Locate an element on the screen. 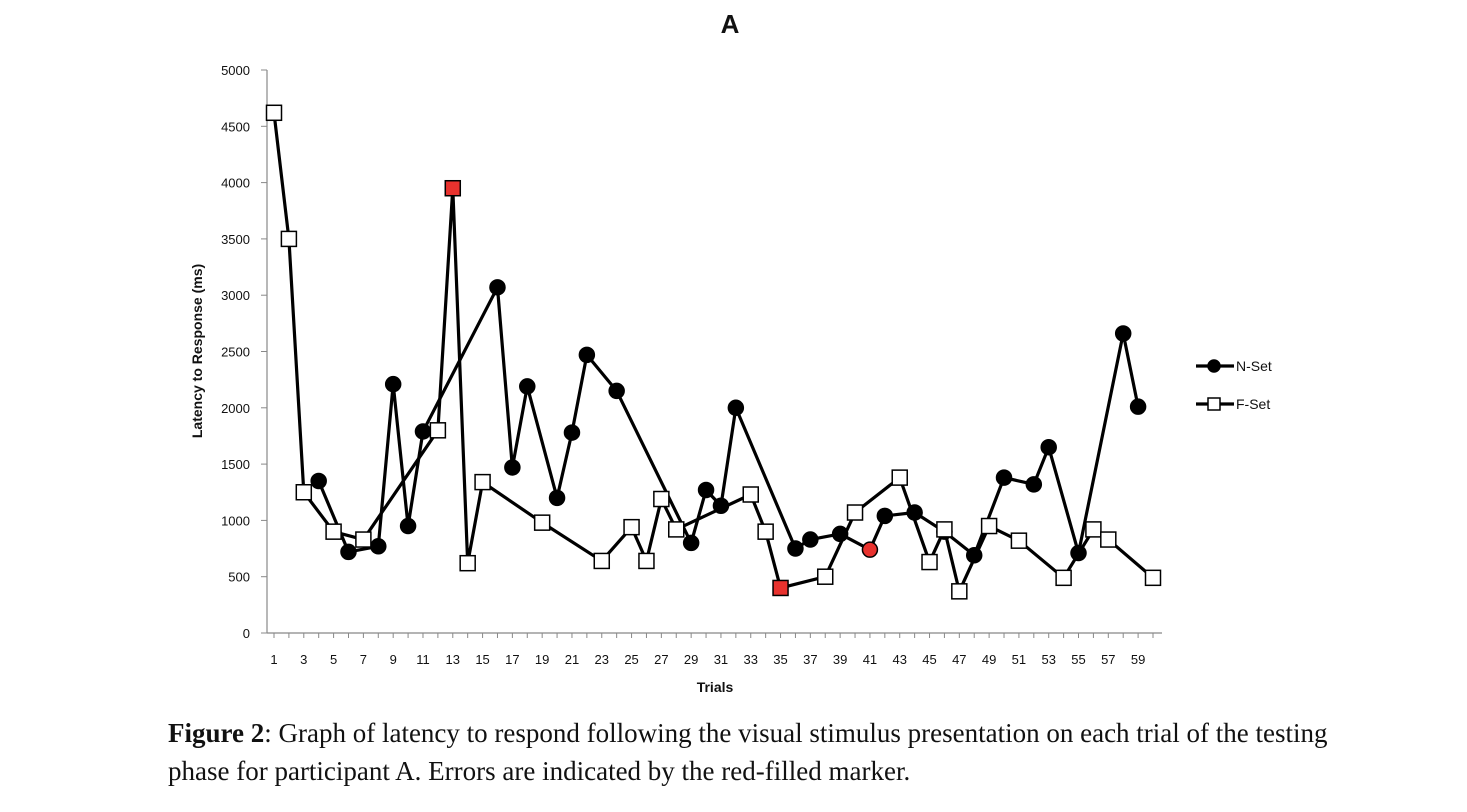  x-tick-label: 25 is located at coordinates (631, 659).